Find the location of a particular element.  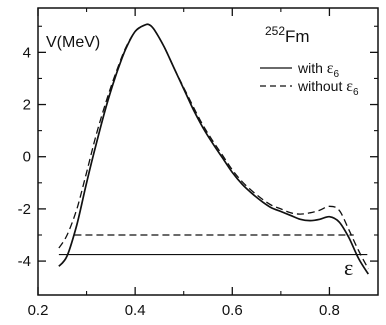

nucleus-mass-number: 252 is located at coordinates (275, 31).